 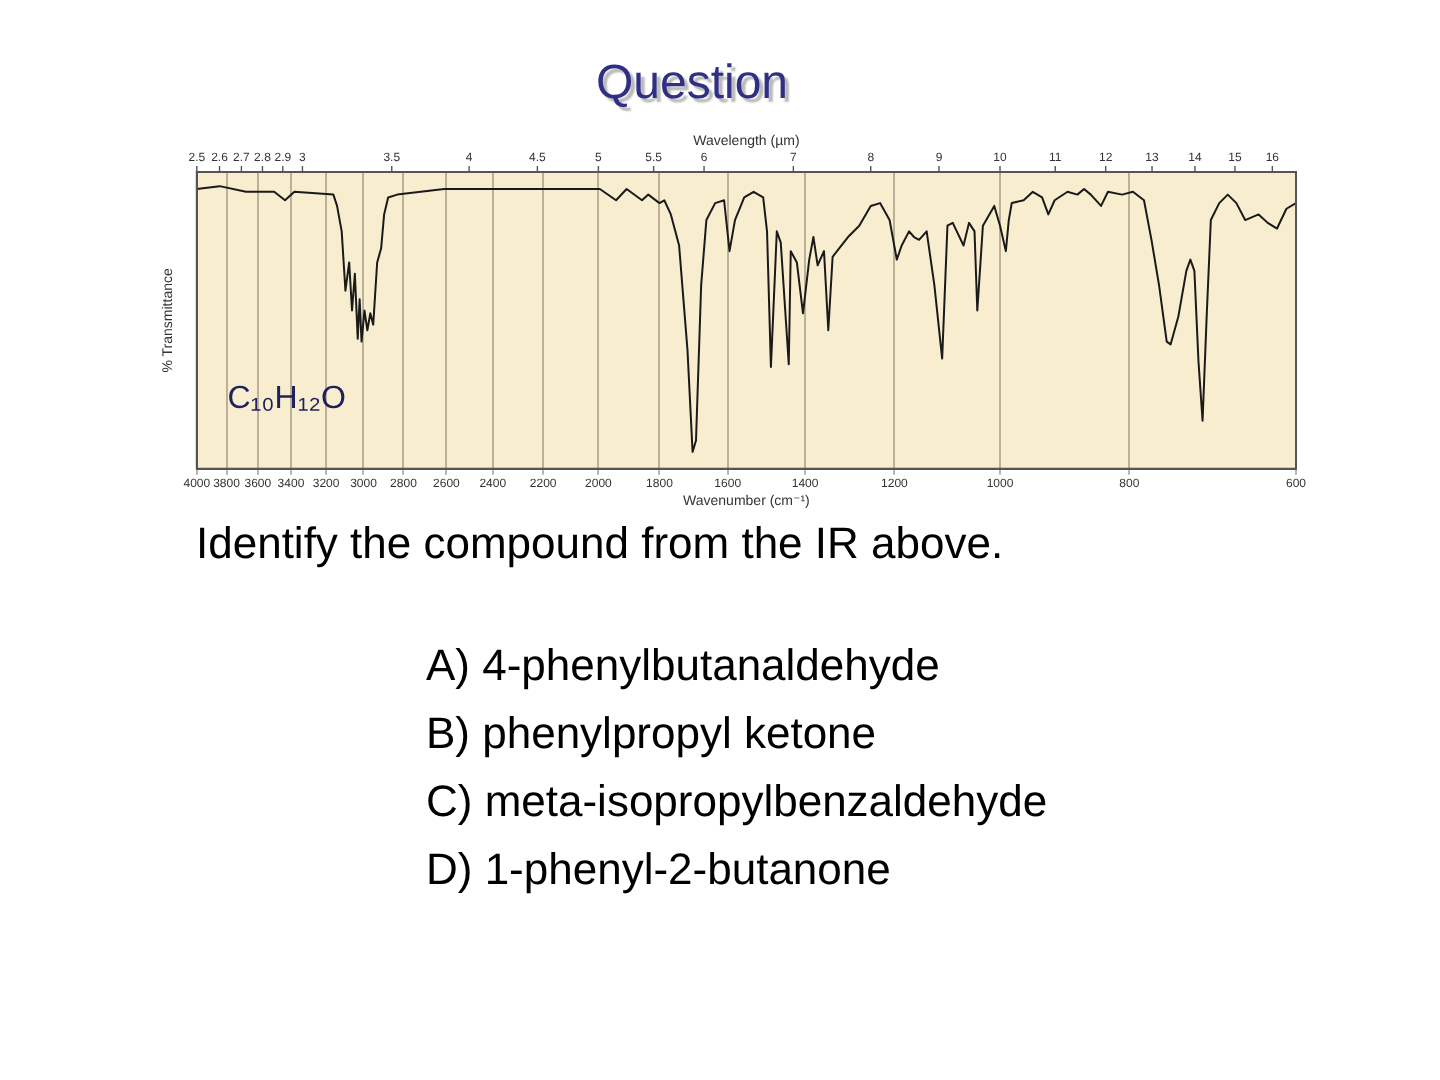 I want to click on annotation: C₁₀H₁₂O, so click(x=286, y=398).